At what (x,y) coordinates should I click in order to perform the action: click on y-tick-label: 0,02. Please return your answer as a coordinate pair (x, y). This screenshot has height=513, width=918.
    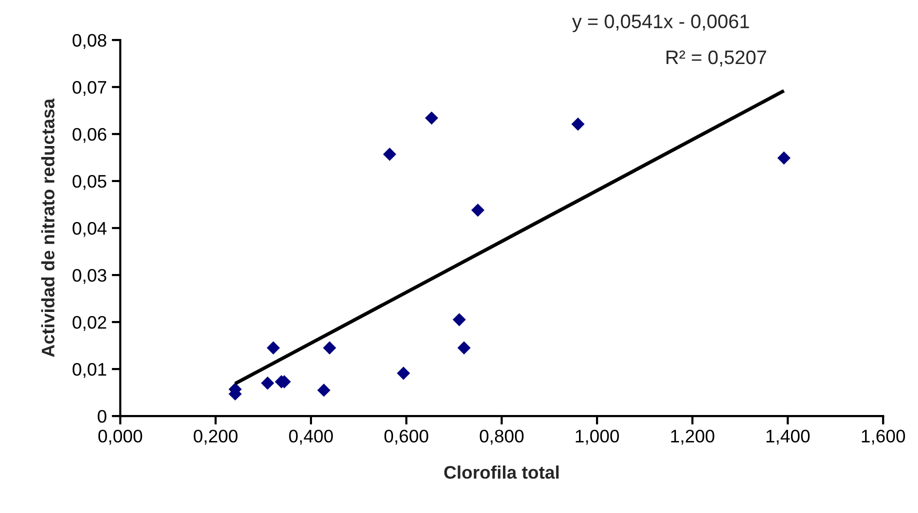
    Looking at the image, I should click on (89, 323).